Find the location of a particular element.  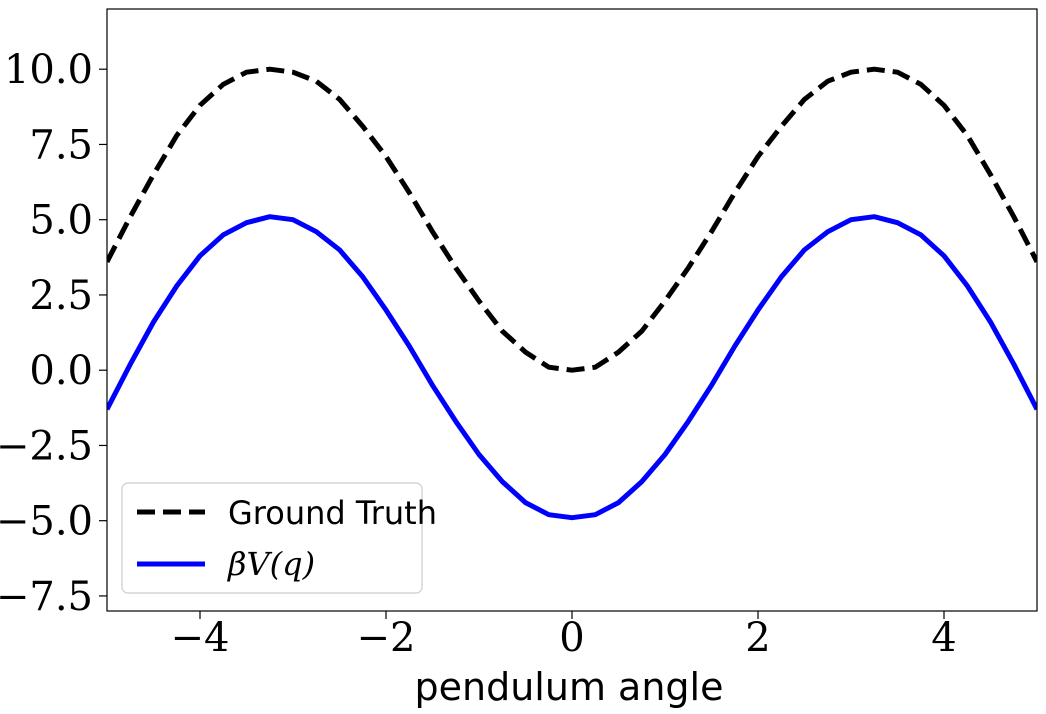

y-tick-label: 10.0 is located at coordinates (48, 70).